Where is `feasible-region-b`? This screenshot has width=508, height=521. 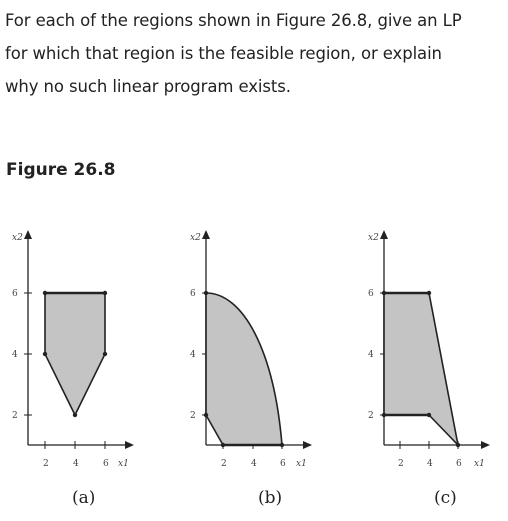 feasible-region-b is located at coordinates (244, 369).